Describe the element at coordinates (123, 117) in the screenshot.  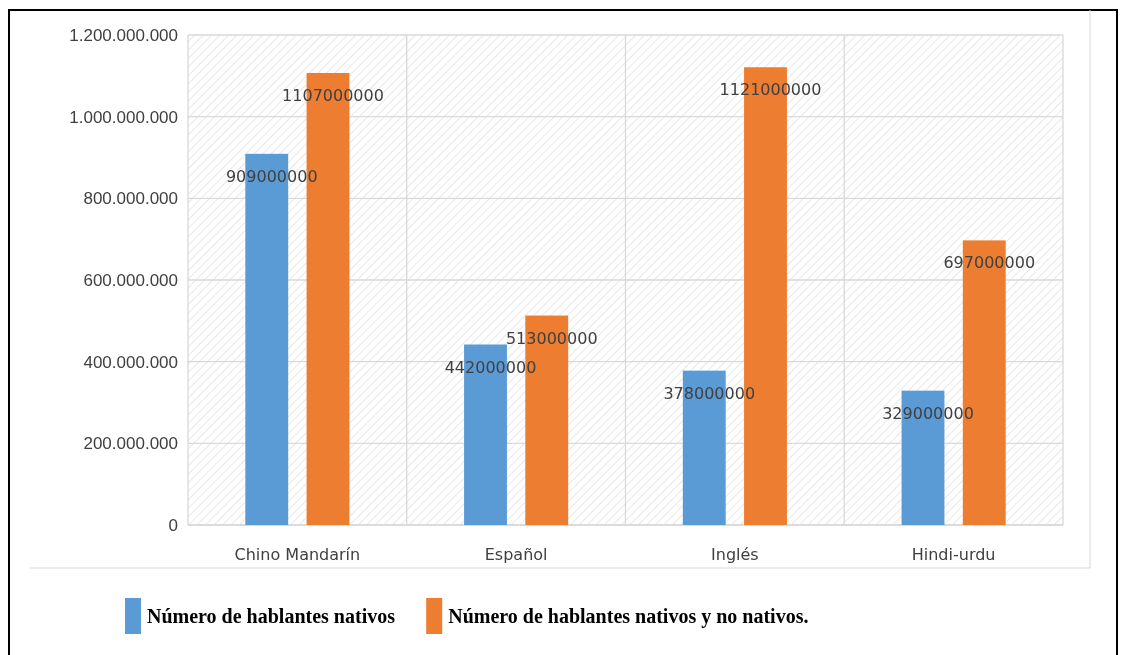
I see `y-tick-label: 1.000.000.000` at that location.